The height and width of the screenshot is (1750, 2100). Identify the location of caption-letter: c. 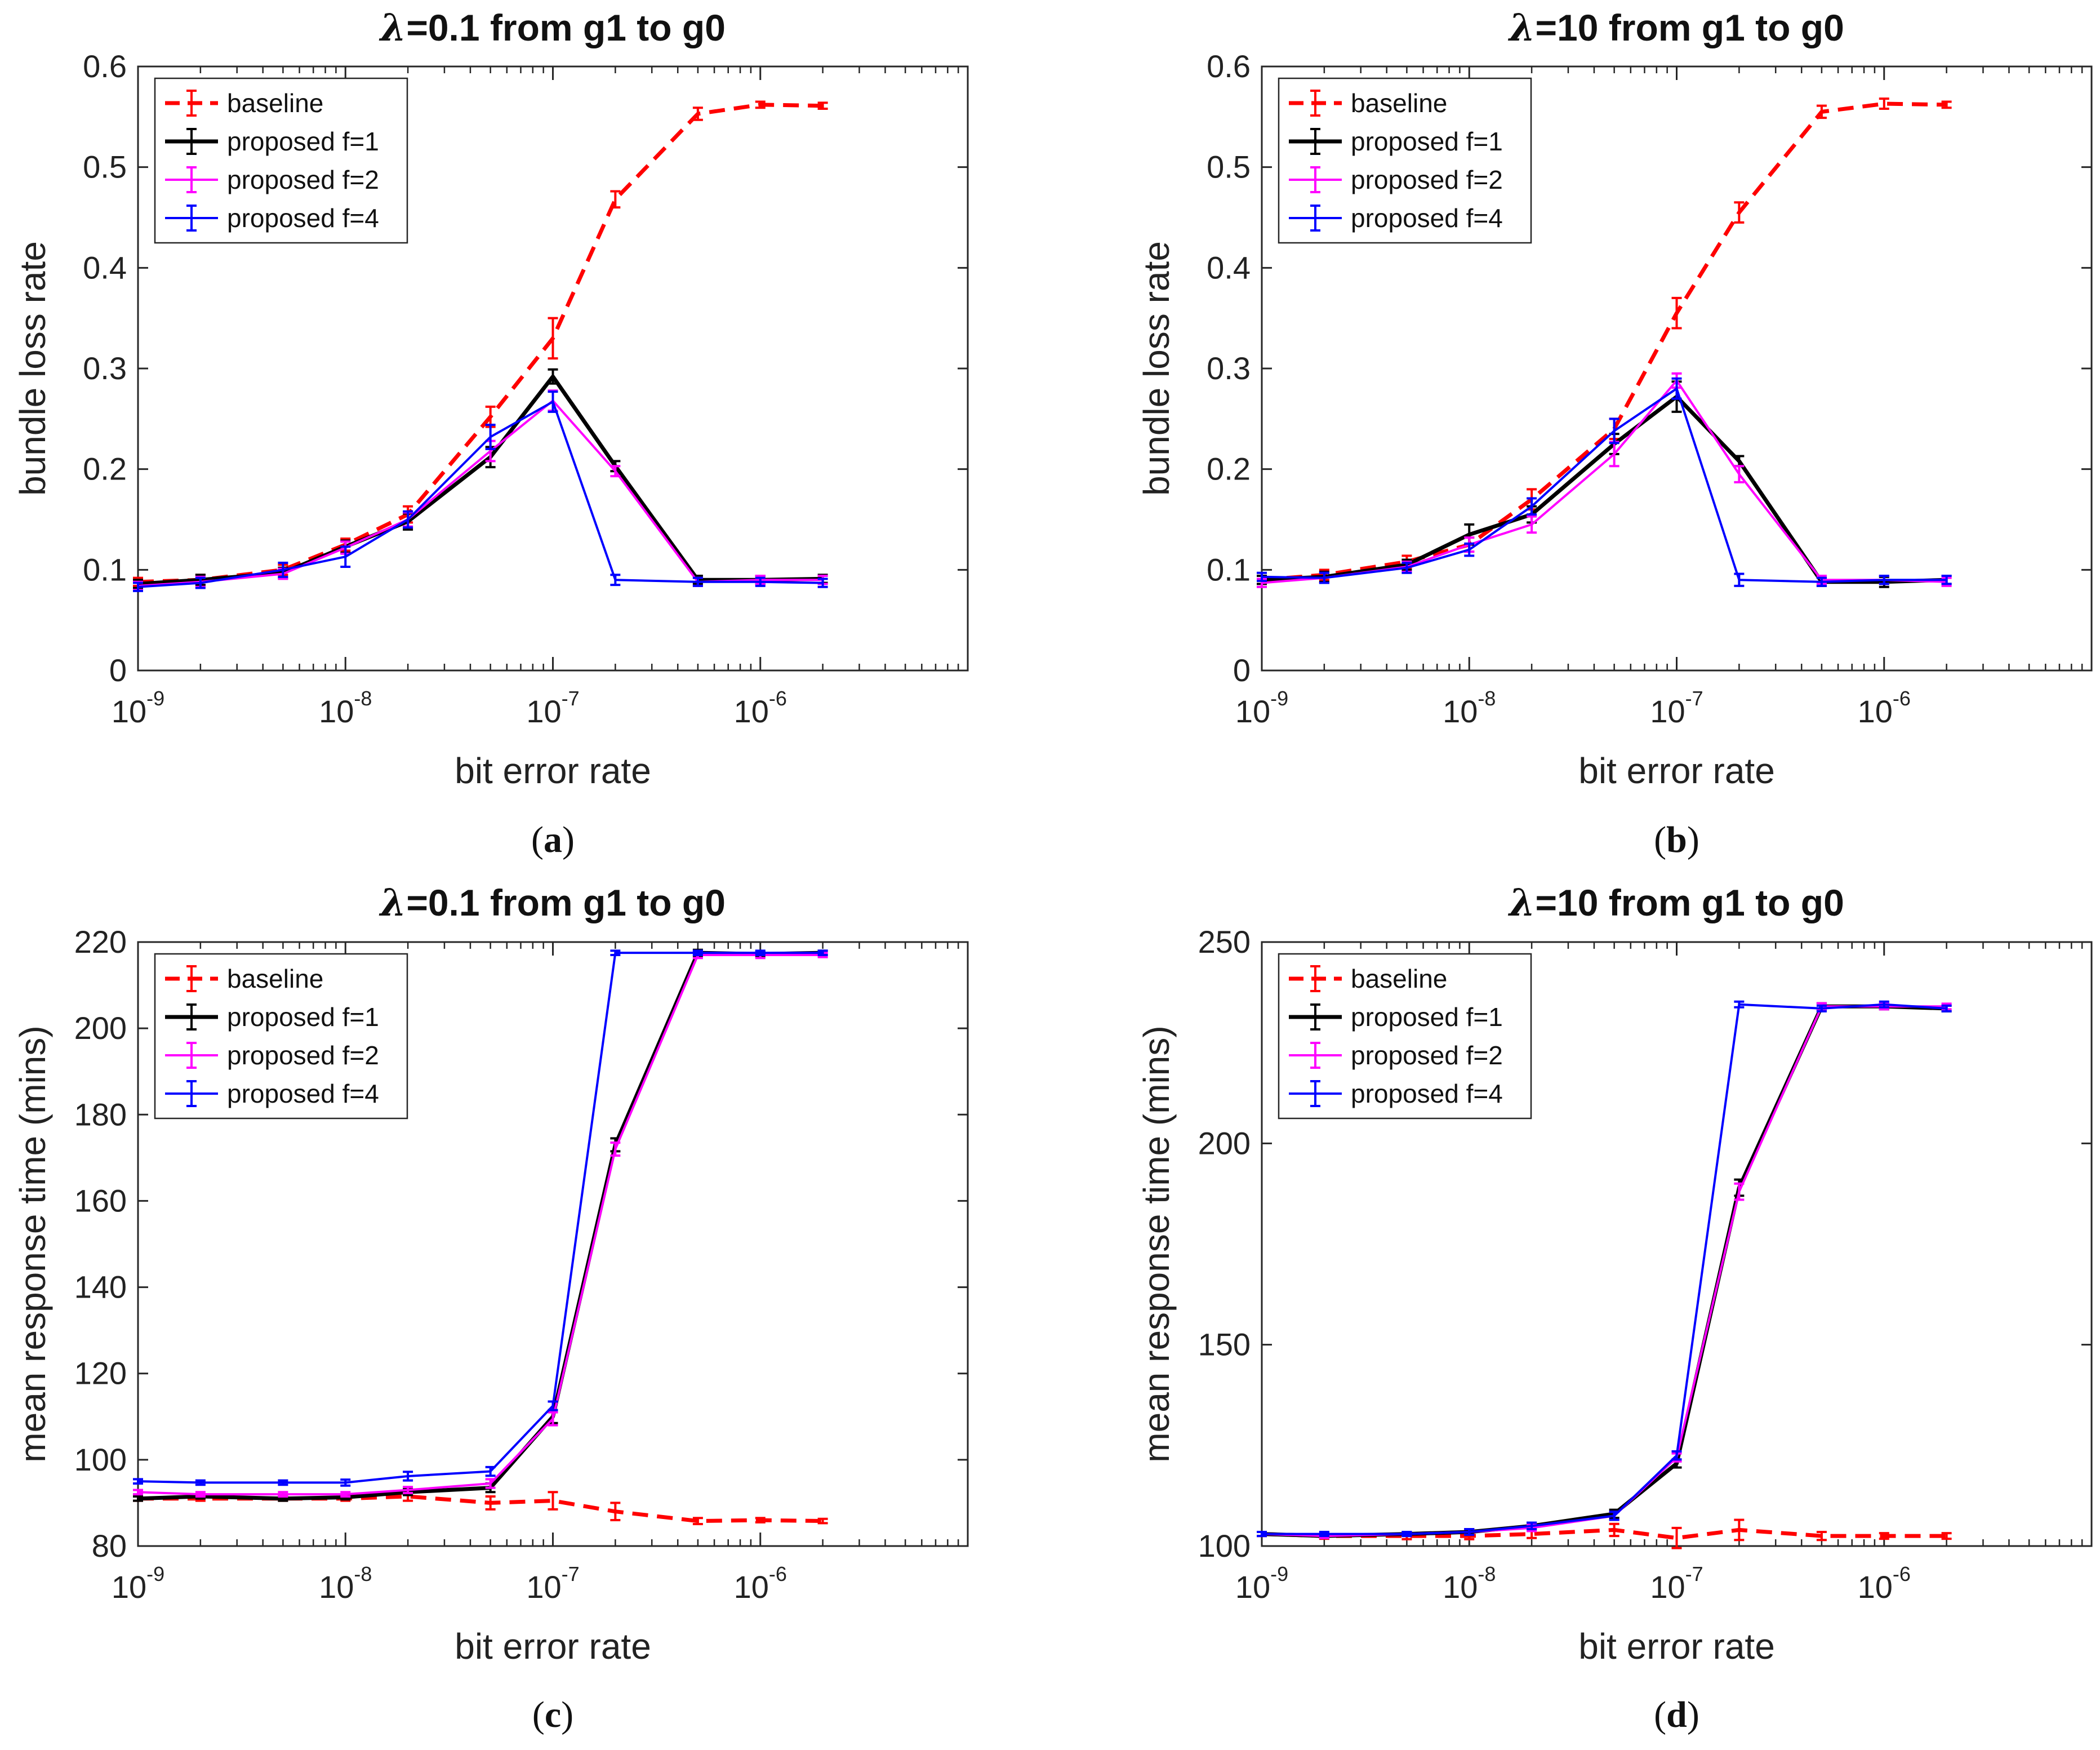
(553, 1714).